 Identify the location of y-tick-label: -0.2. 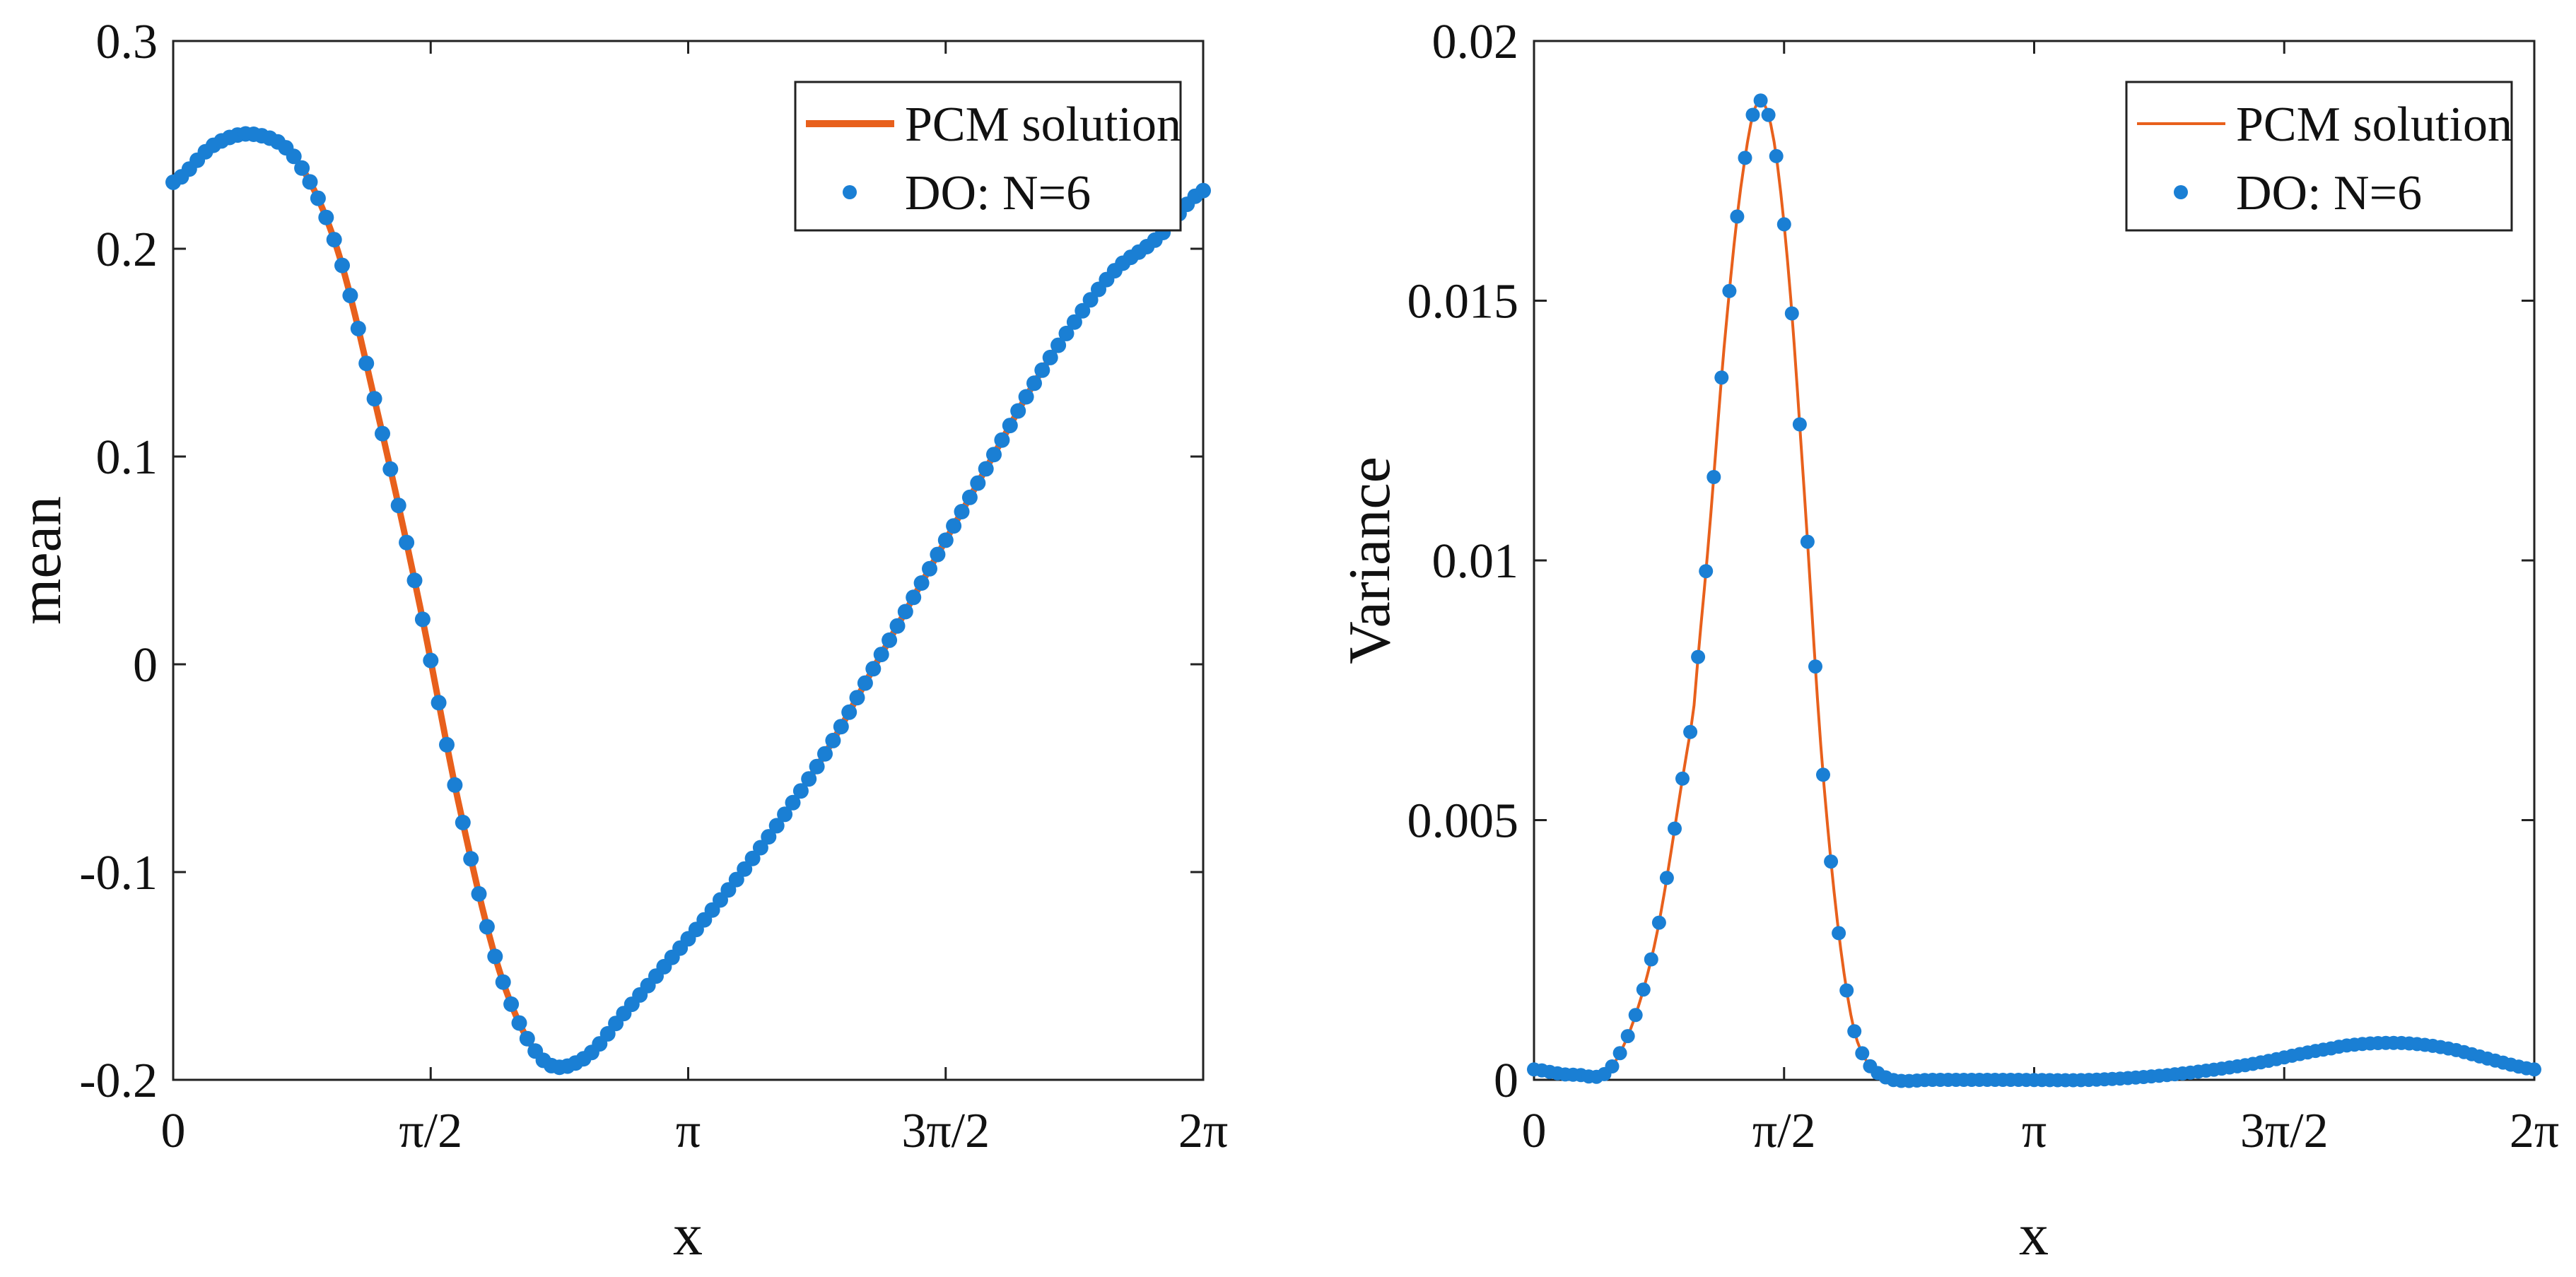
(118, 1081).